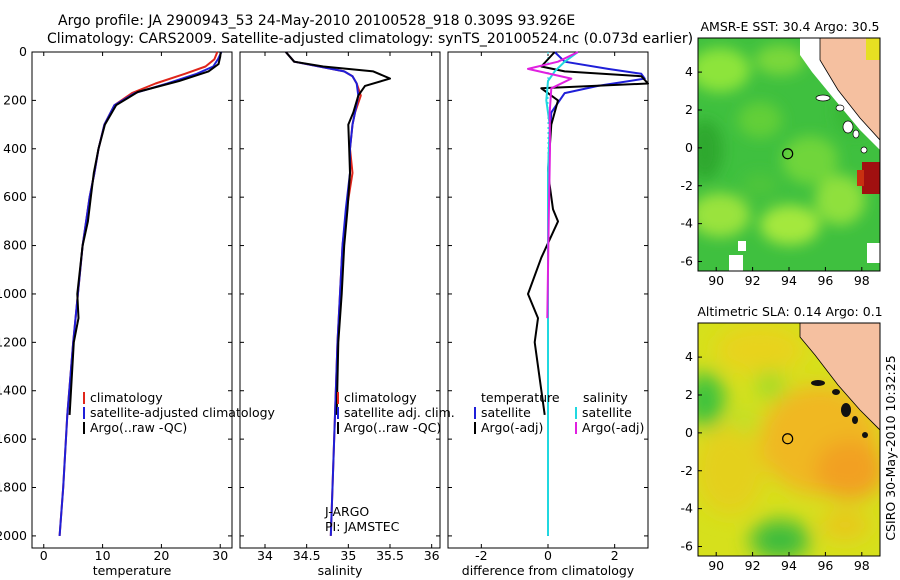 This screenshot has height=580, width=900. What do you see at coordinates (13, 438) in the screenshot?
I see `y-tick-label: 1600` at bounding box center [13, 438].